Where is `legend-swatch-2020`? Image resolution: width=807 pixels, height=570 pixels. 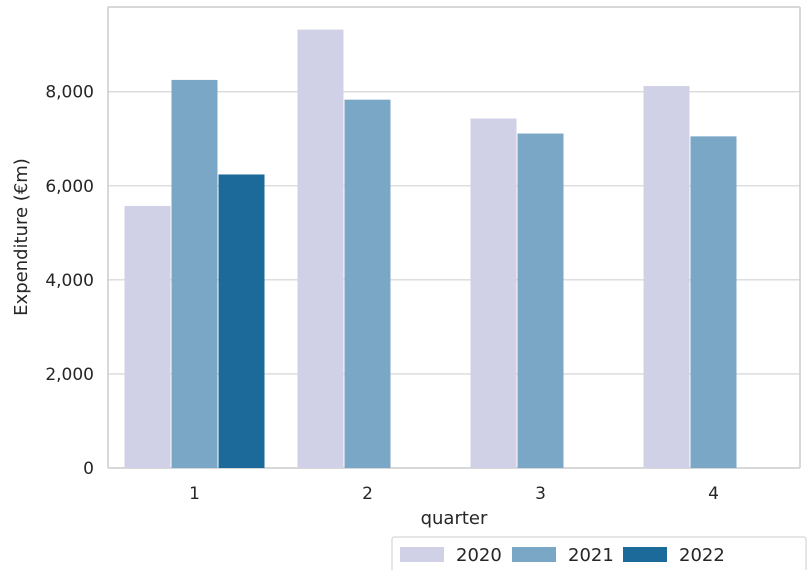
legend-swatch-2020 is located at coordinates (422, 554).